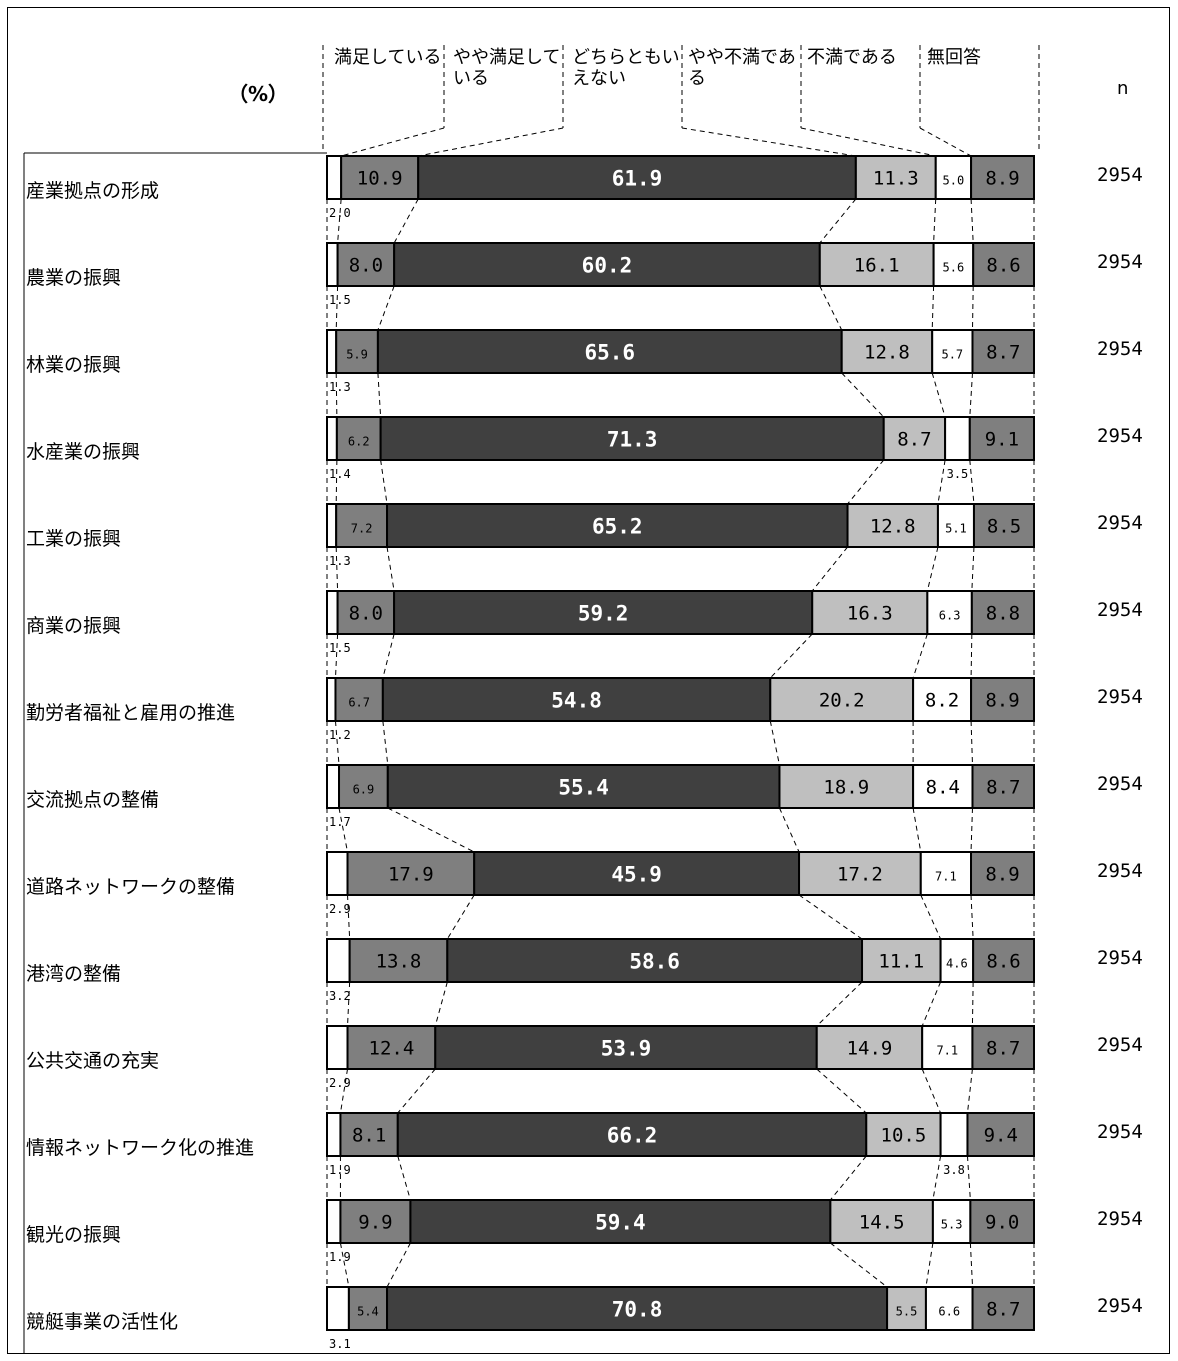 This screenshot has height=1361, width=1178. Describe the element at coordinates (491, 142) in the screenshot. I see `legend-connector` at that location.